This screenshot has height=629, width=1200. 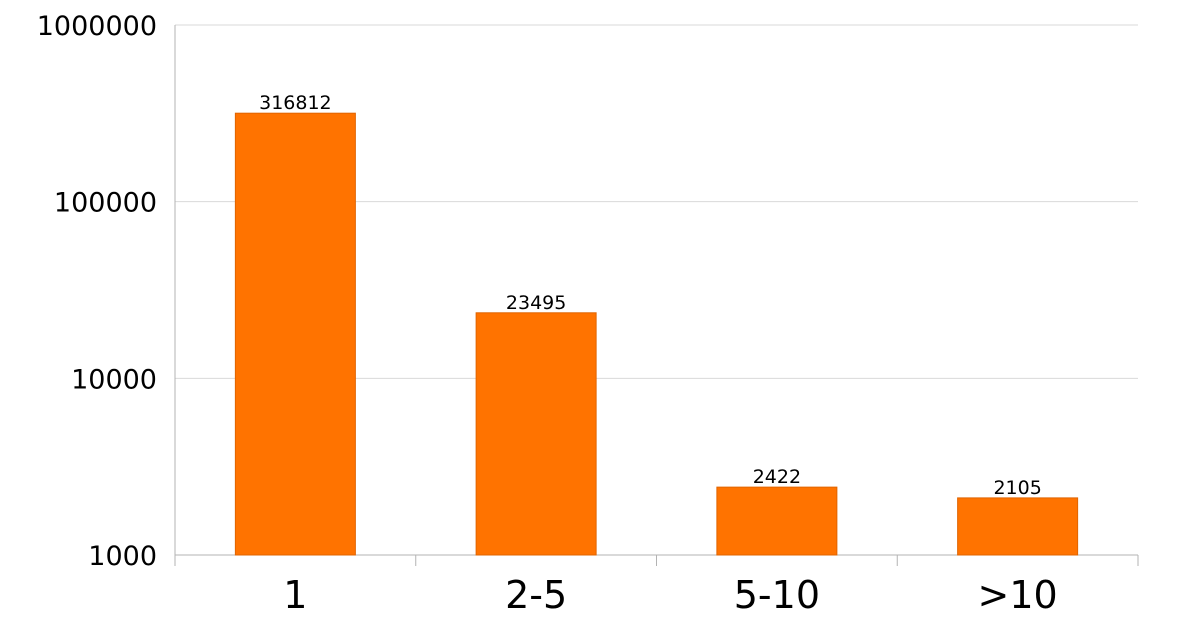 What do you see at coordinates (777, 595) in the screenshot?
I see `x-tick-label: 5-10` at bounding box center [777, 595].